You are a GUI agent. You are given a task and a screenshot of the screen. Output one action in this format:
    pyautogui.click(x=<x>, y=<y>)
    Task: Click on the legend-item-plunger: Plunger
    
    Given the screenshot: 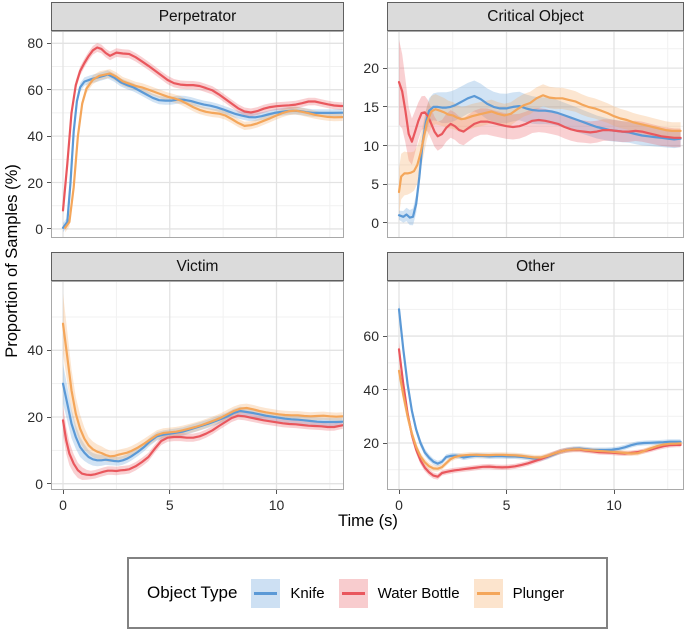 What is the action you would take?
    pyautogui.click(x=519, y=593)
    